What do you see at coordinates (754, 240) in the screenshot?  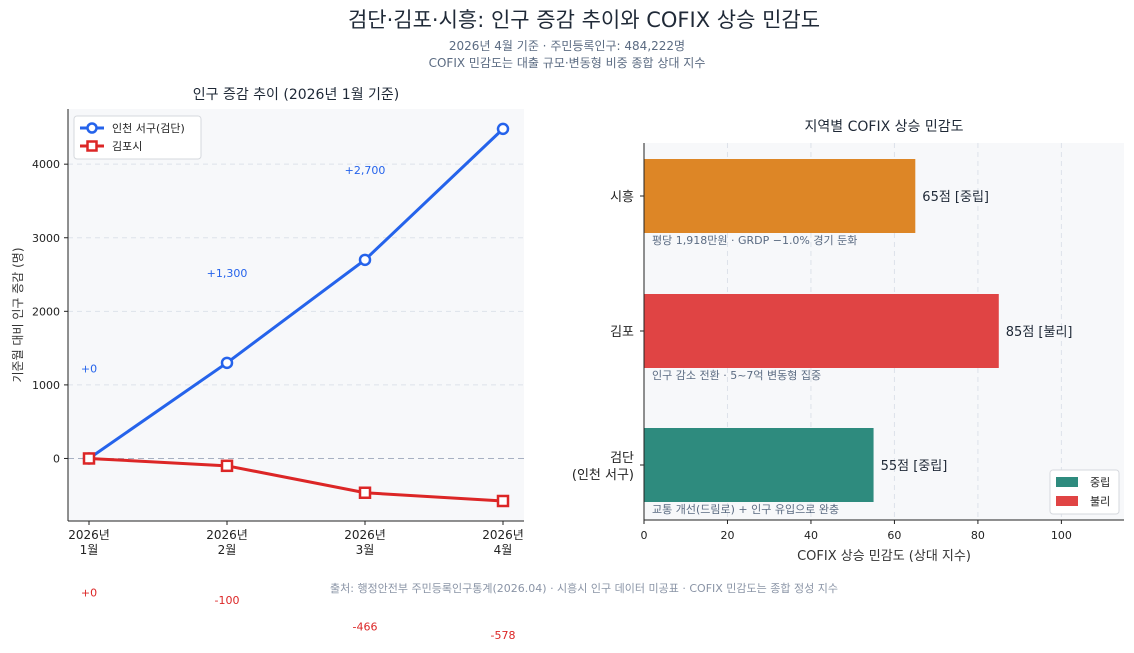 I see `bar-note: 평당 1,918만원 · GRDP −1.0% 경기 둔화` at bounding box center [754, 240].